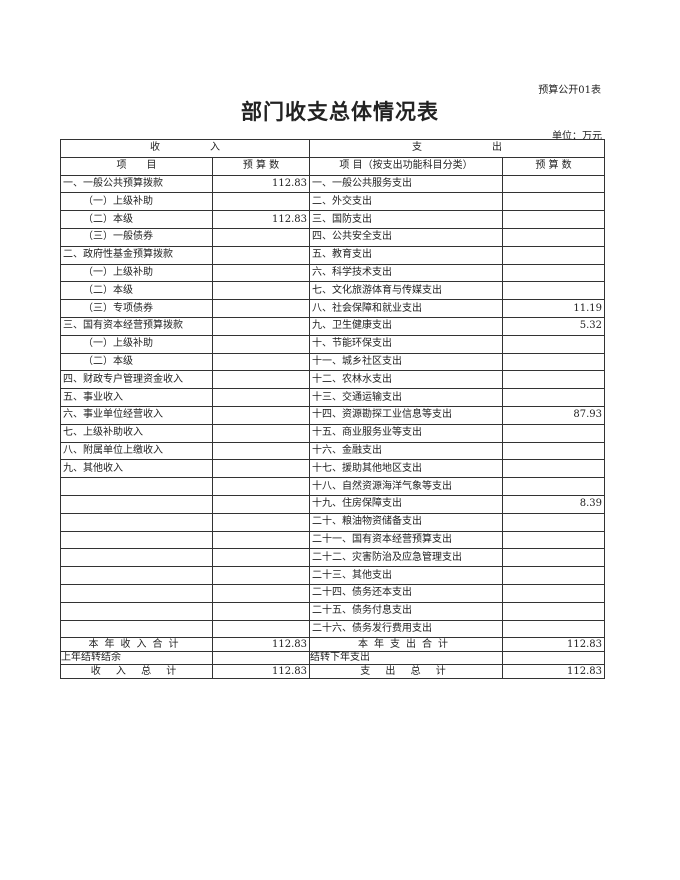 This screenshot has width=680, height=880. What do you see at coordinates (332, 273) in the screenshot?
I see `table-row: （一）上级补助 六、科学技术支出` at bounding box center [332, 273].